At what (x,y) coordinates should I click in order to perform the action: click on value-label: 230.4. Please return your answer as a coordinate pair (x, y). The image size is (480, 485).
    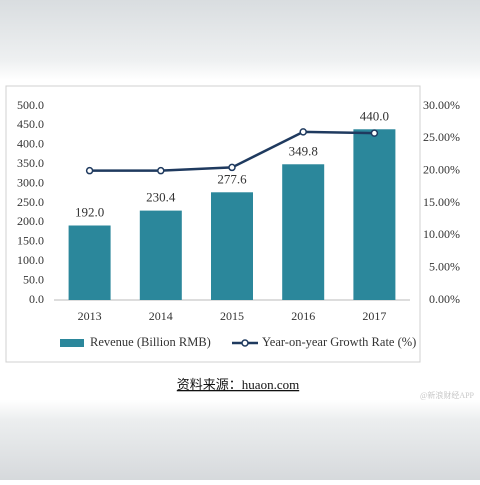
    Looking at the image, I should click on (161, 197).